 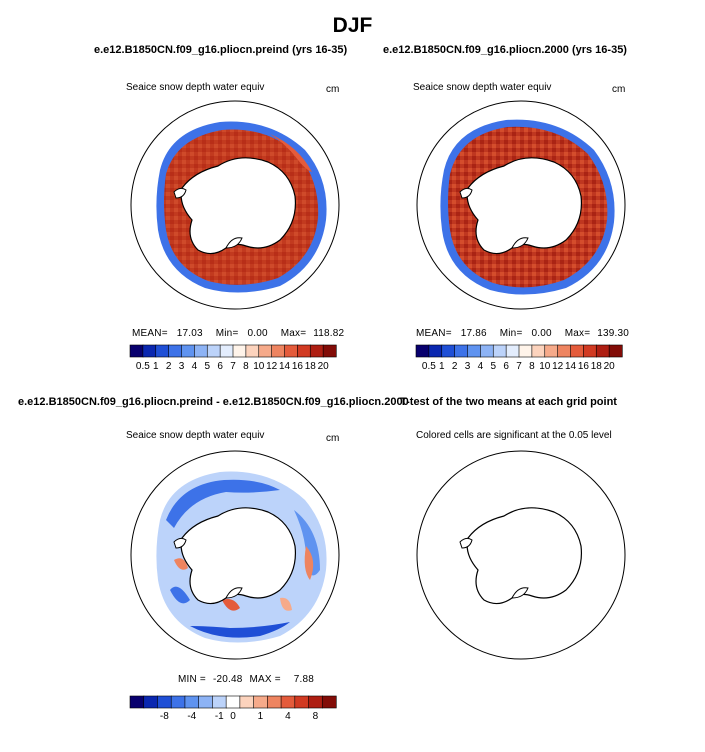 What do you see at coordinates (482, 87) in the screenshot?
I see `panel-2-variable-label: Seaice snow depth water equiv` at bounding box center [482, 87].